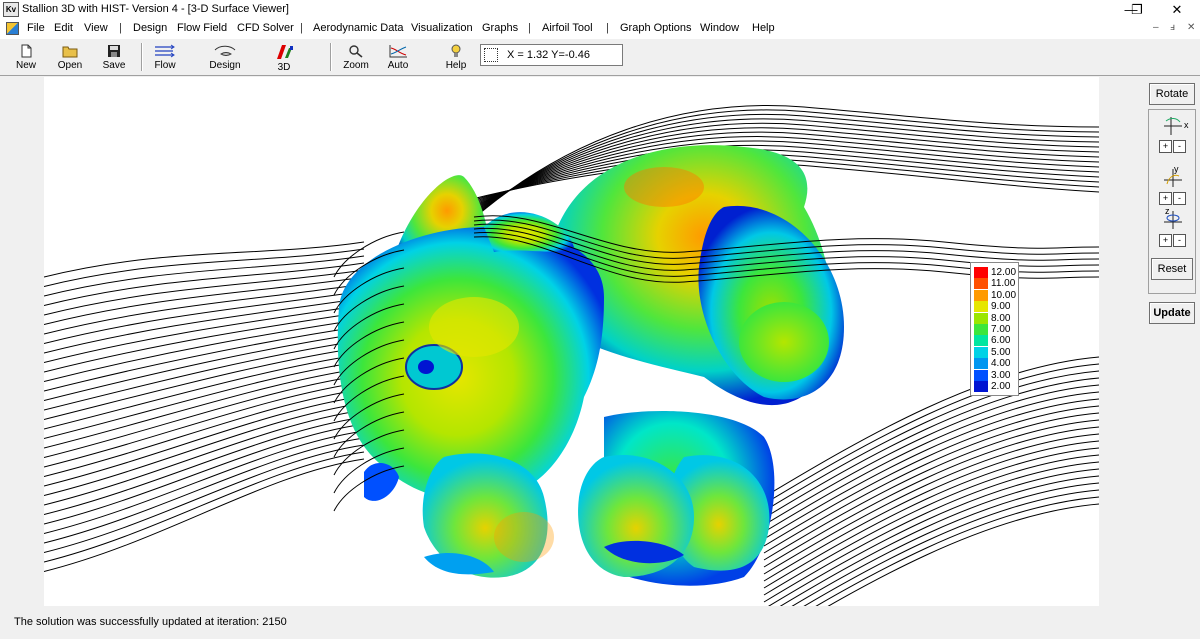 This screenshot has width=1200, height=639. What do you see at coordinates (96, 28) in the screenshot?
I see `menu-view: View` at bounding box center [96, 28].